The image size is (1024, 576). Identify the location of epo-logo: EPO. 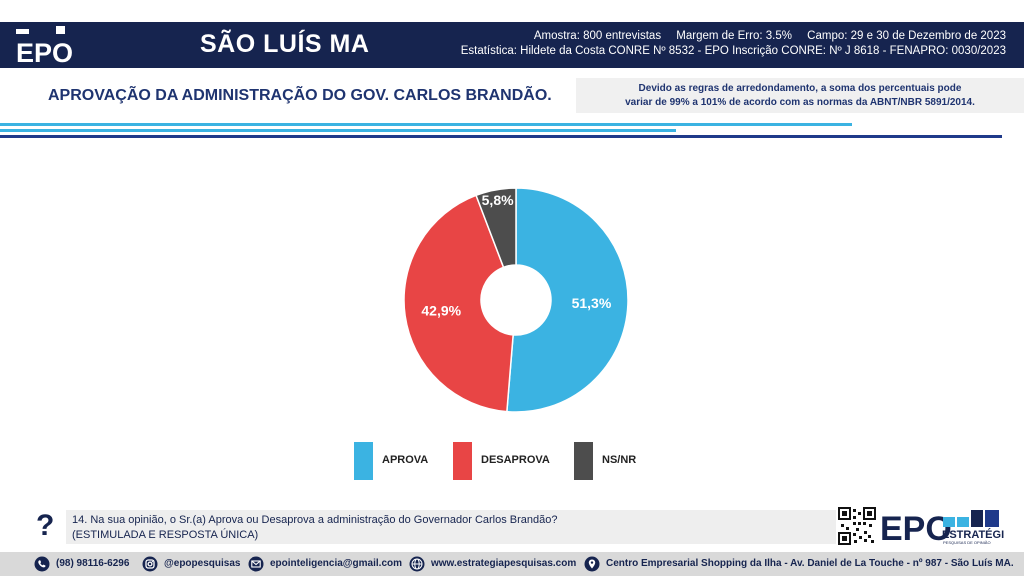
(44, 45).